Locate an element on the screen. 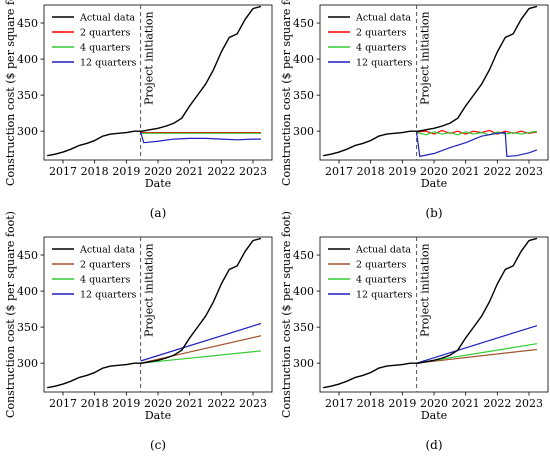 This screenshot has height=464, width=550. panel-caption: (c) is located at coordinates (158, 445).